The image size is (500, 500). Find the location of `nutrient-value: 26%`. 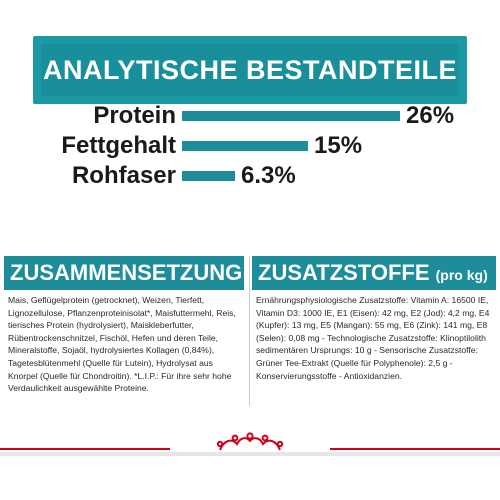

nutrient-value: 26% is located at coordinates (430, 115).